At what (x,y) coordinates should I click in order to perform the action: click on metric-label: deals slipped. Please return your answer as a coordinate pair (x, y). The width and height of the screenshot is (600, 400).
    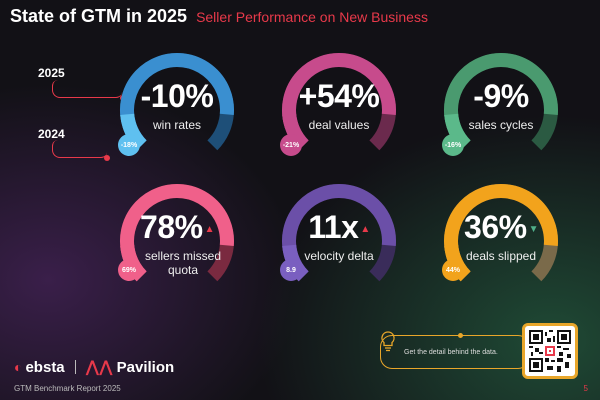
    Looking at the image, I should click on (501, 256).